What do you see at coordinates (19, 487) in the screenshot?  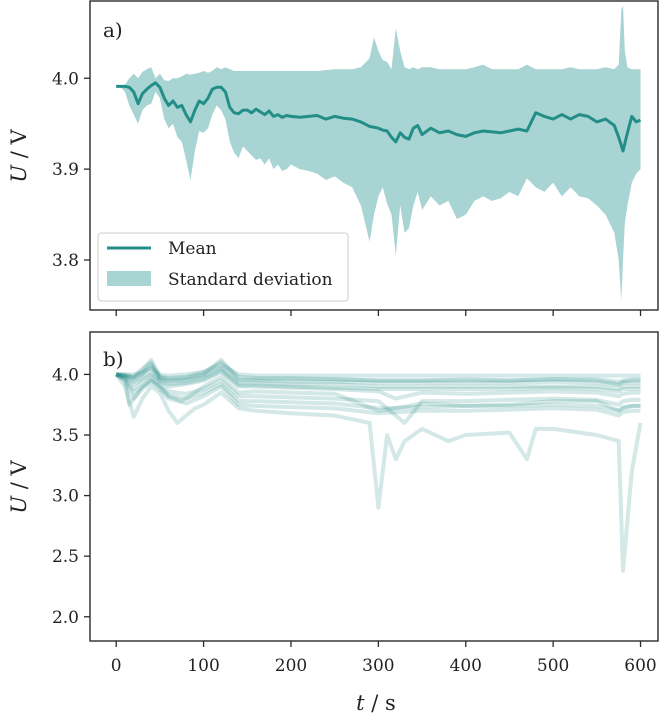 I see `panel-b-ylabel: U / V` at bounding box center [19, 487].